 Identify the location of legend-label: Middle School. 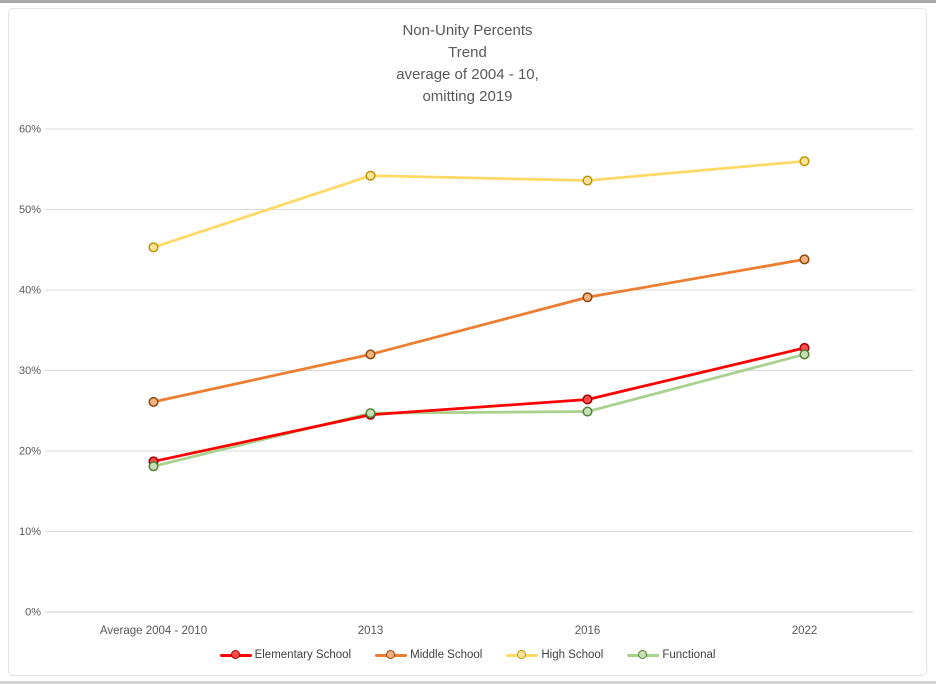
(446, 655).